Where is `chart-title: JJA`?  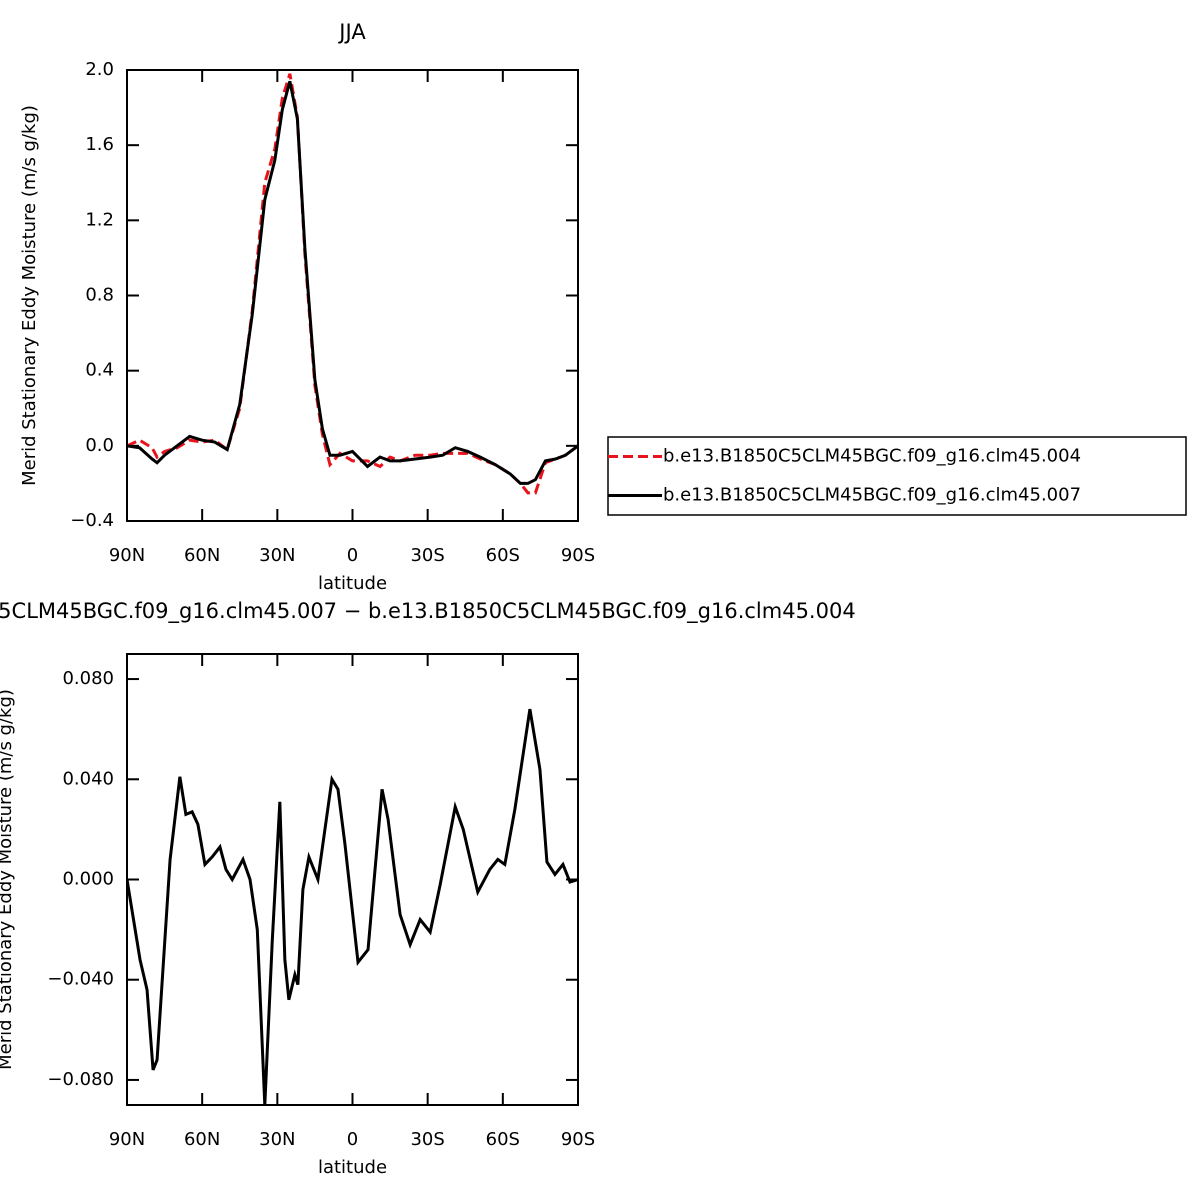 chart-title: JJA is located at coordinates (351, 32).